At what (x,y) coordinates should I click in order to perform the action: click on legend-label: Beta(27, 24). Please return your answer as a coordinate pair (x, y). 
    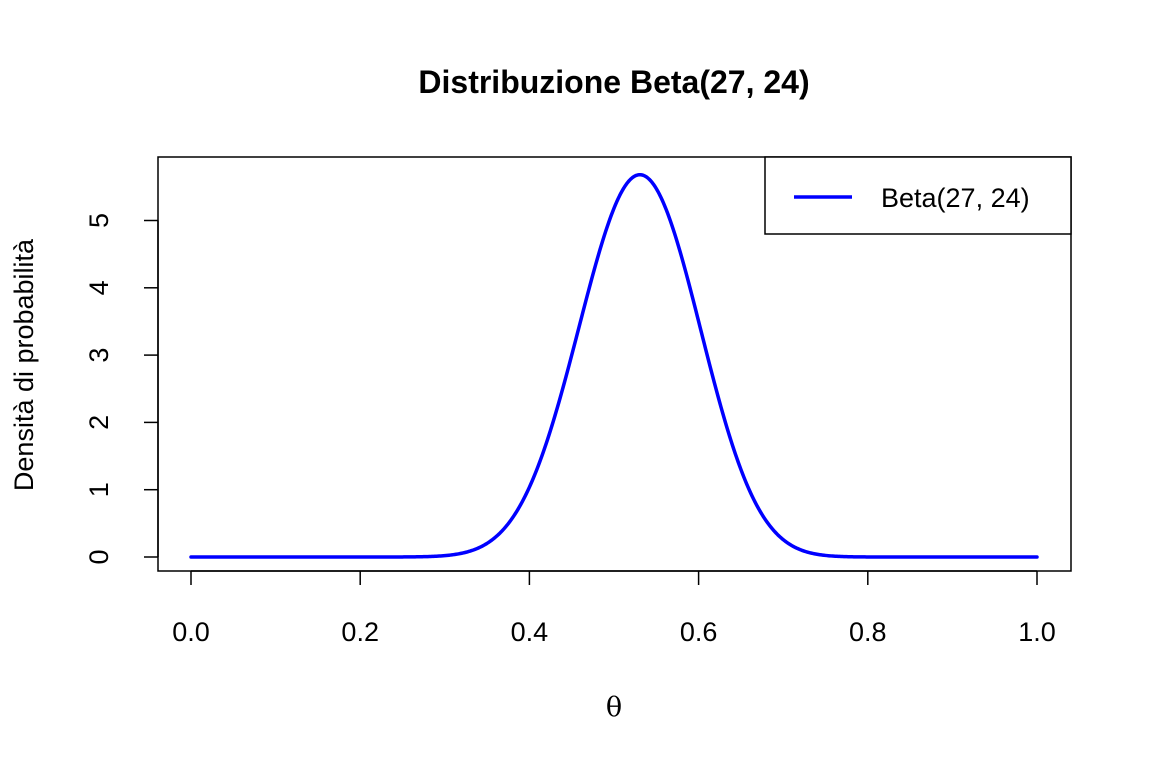
    Looking at the image, I should click on (955, 198).